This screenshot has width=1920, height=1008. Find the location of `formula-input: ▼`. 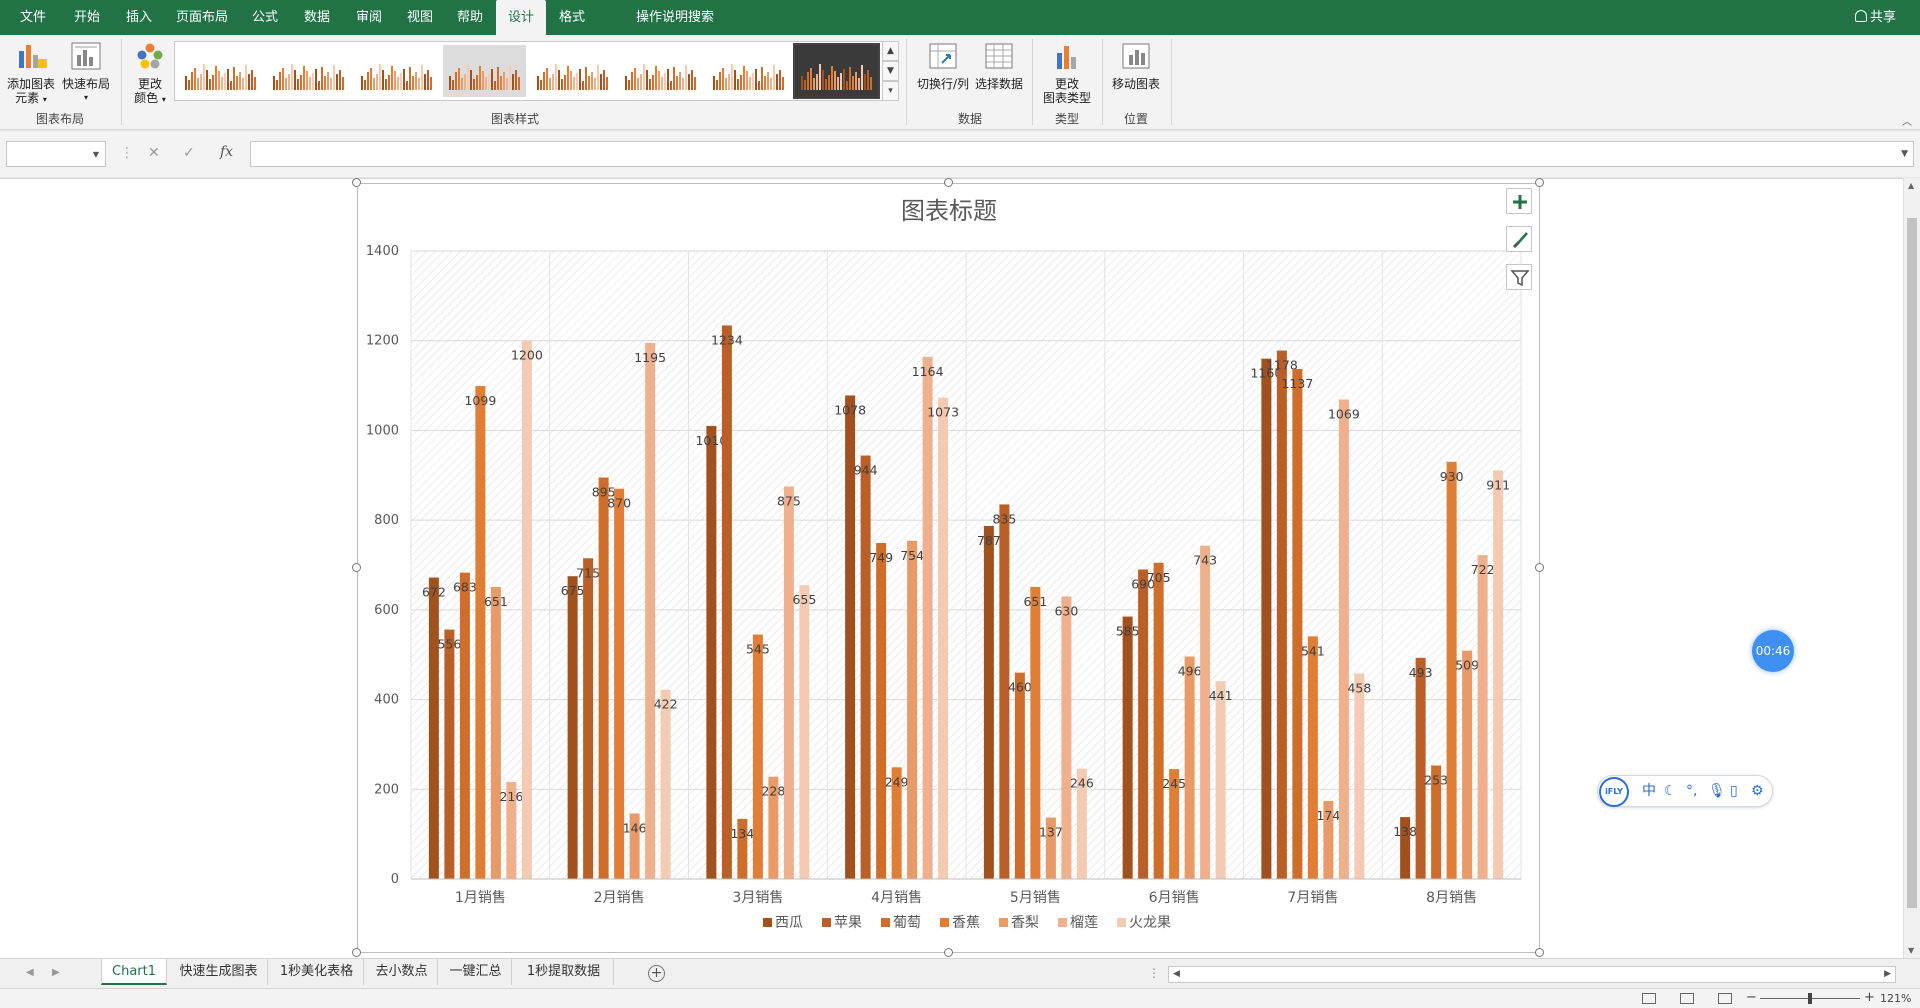

formula-input: ▼ is located at coordinates (1082, 154).